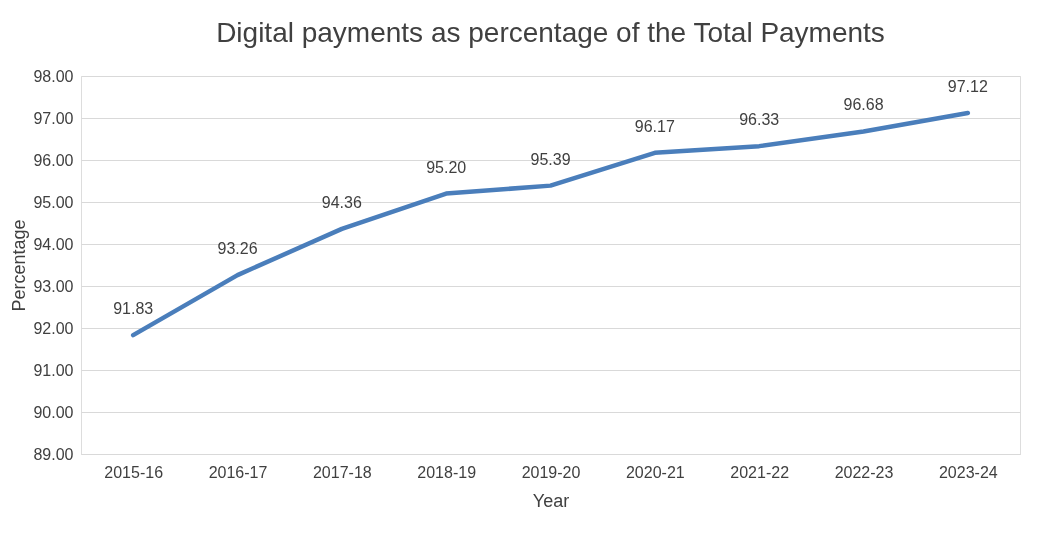  What do you see at coordinates (53, 160) in the screenshot?
I see `y-tick-label: 96.00` at bounding box center [53, 160].